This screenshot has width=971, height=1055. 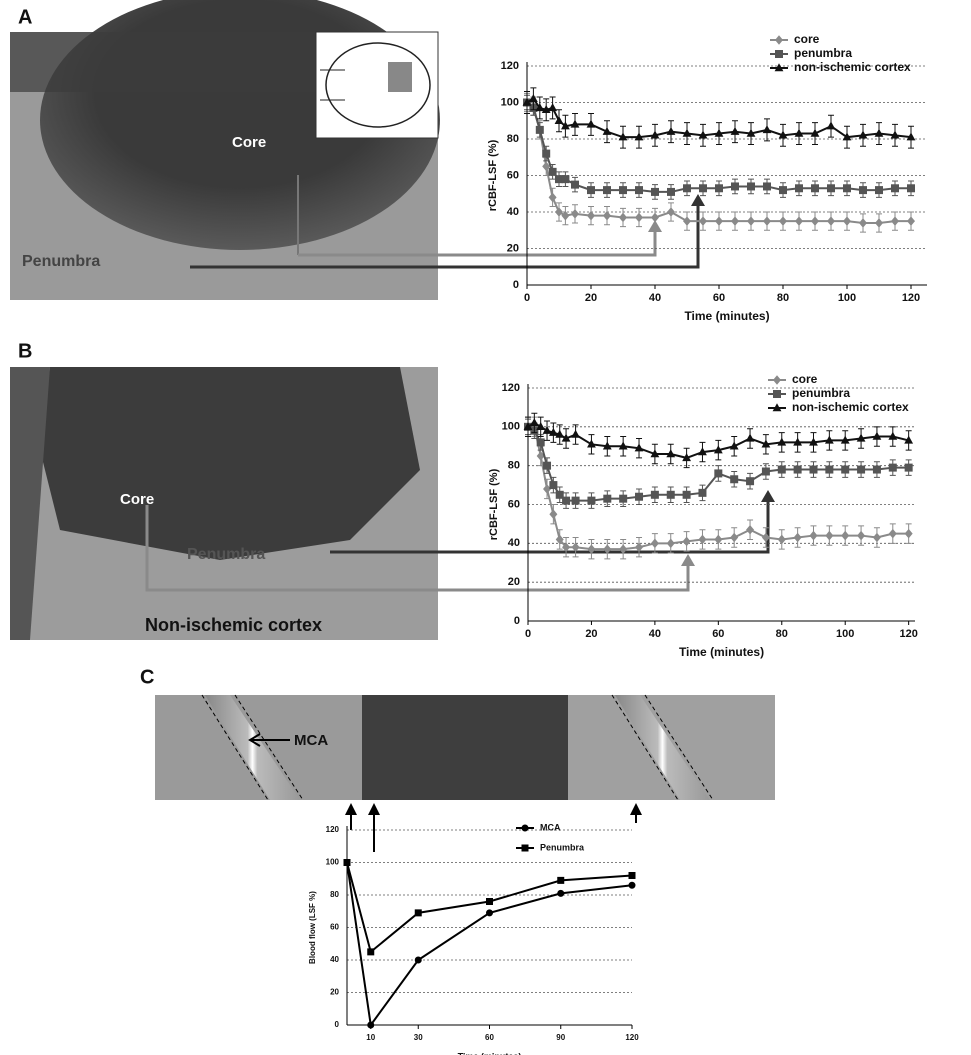 What do you see at coordinates (493, 175) in the screenshot?
I see `y-axis-label: rCBF-LSF (%)` at bounding box center [493, 175].